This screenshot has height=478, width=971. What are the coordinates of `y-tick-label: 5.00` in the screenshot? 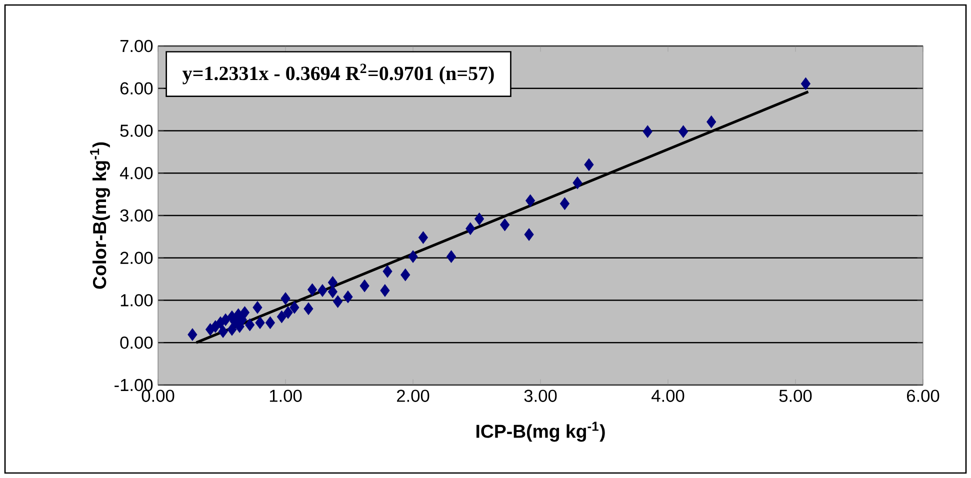 It's located at (136, 130).